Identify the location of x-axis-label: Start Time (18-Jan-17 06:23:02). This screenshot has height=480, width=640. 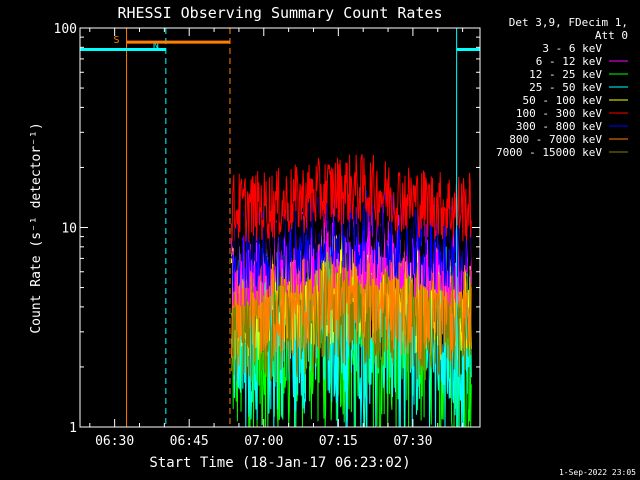
(279, 463).